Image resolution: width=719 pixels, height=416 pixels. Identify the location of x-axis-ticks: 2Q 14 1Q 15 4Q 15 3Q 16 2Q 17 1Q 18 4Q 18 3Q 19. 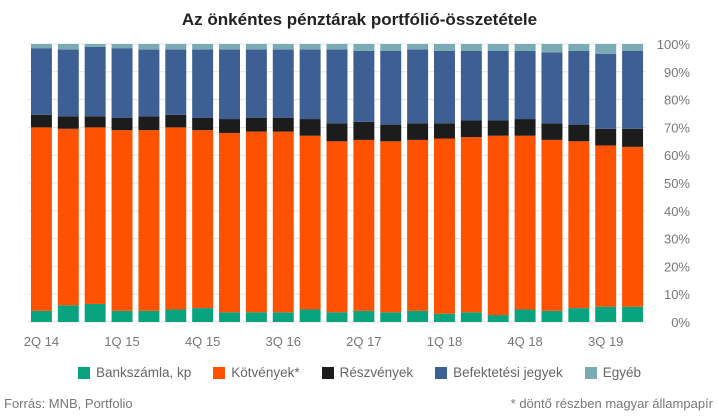
(324, 341).